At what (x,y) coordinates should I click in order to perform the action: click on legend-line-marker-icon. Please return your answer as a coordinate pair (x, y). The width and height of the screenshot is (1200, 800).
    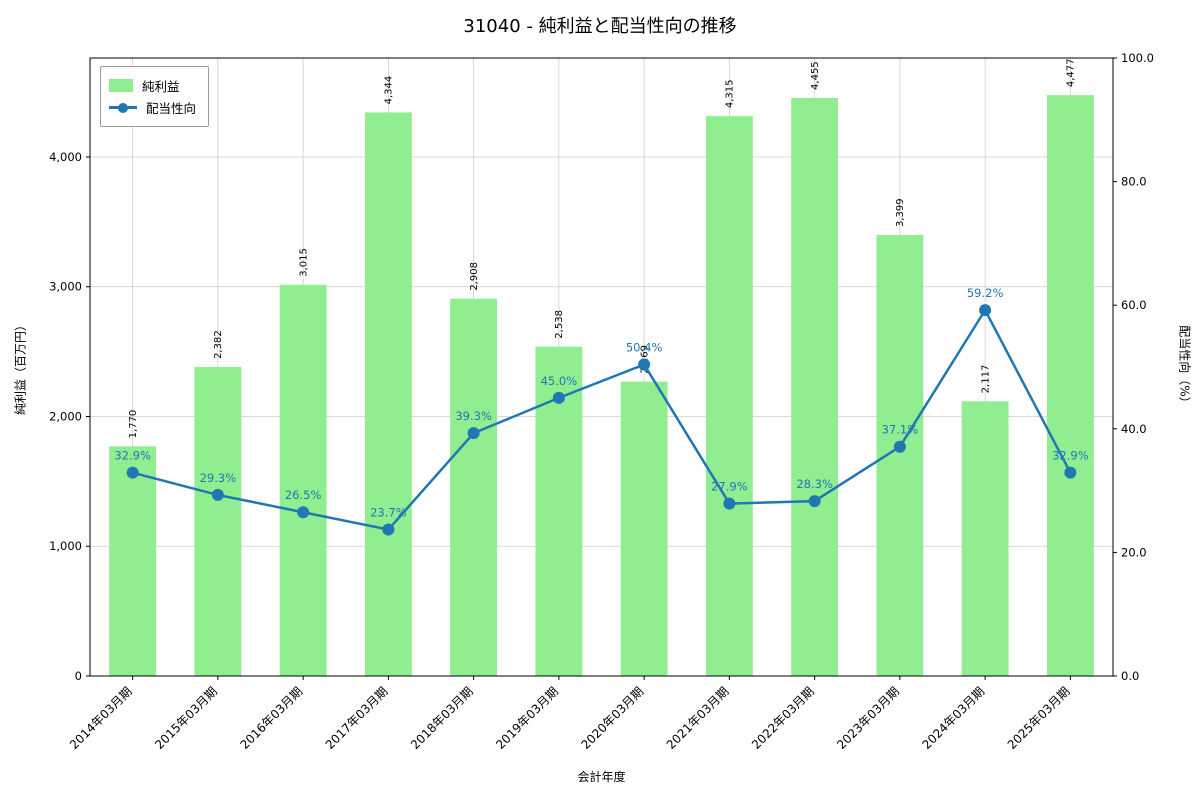
    Looking at the image, I should click on (123, 107).